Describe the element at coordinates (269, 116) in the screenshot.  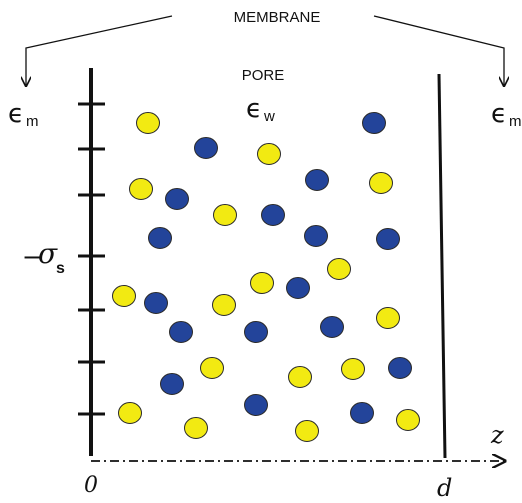
I see `svg-text: w` at that location.